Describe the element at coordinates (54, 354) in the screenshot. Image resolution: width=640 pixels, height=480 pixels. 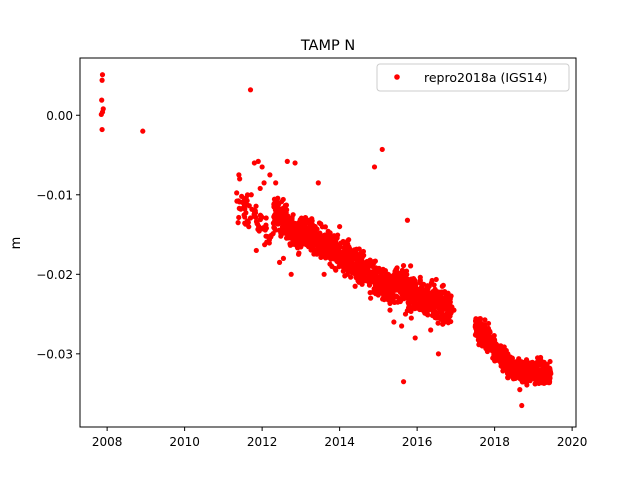
I see `y-tick-label: −0.03` at that location.